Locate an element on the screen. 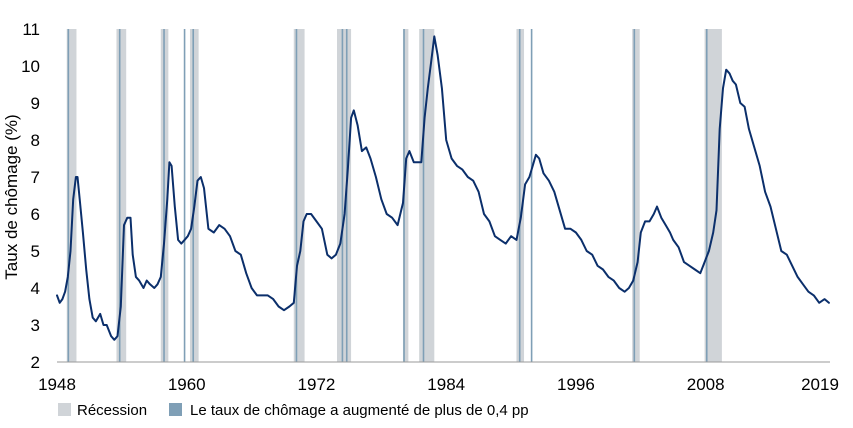 Image resolution: width=853 pixels, height=428 pixels. x-tick-labels: 1948 1960 1972 1984 1996 2008 2019 is located at coordinates (438, 384).